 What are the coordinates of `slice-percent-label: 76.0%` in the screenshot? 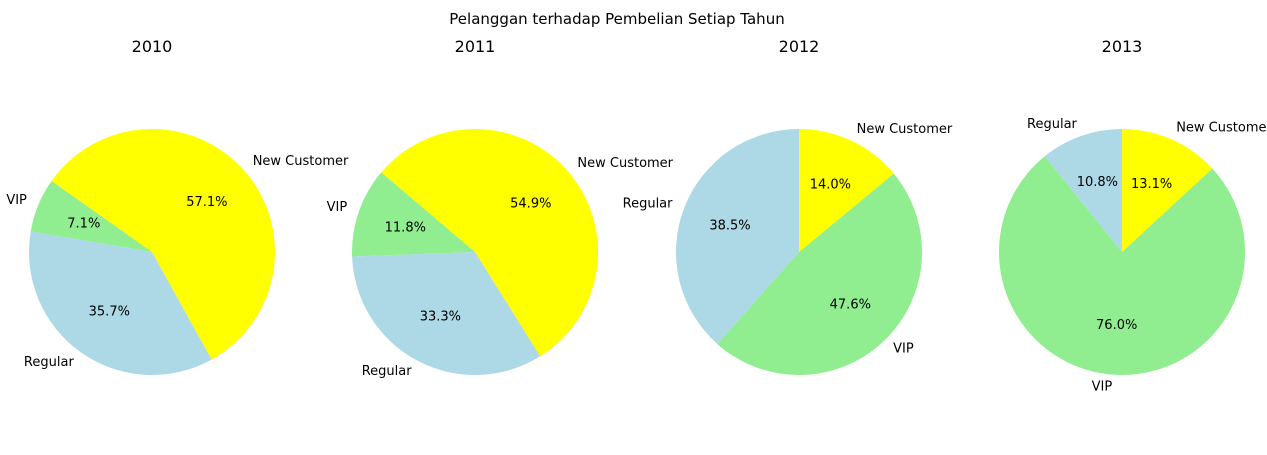 It's located at (1116, 325).